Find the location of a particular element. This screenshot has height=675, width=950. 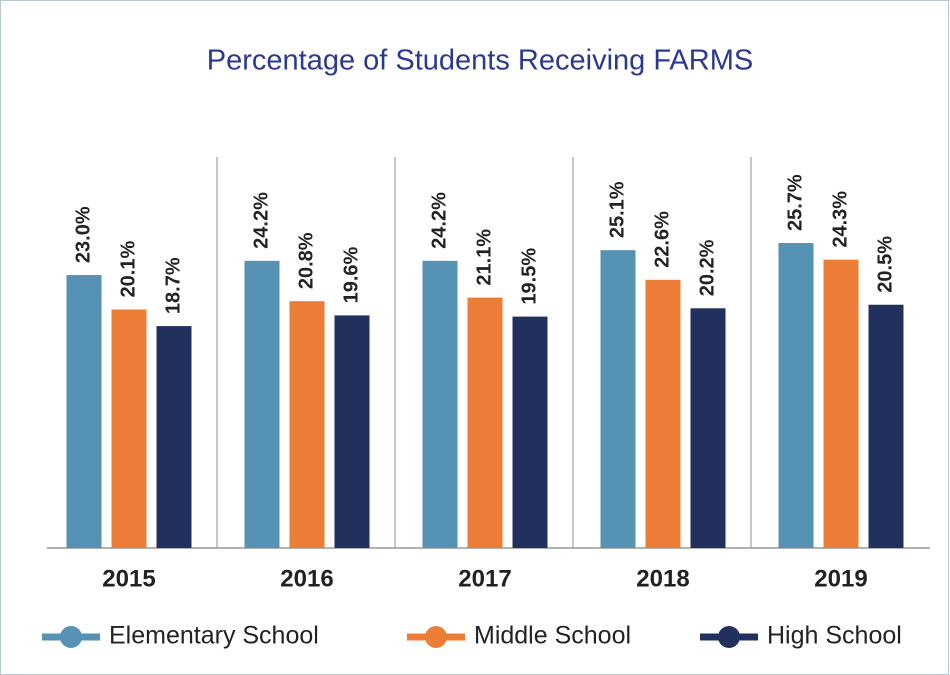

data-label: 19.6% is located at coordinates (351, 274).